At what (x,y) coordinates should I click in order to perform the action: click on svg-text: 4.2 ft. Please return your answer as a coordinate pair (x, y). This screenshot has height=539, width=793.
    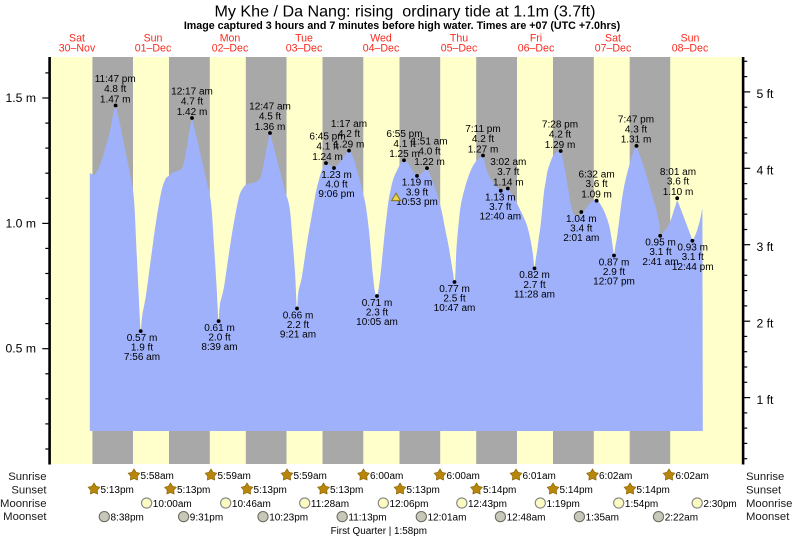
    Looking at the image, I should click on (560, 135).